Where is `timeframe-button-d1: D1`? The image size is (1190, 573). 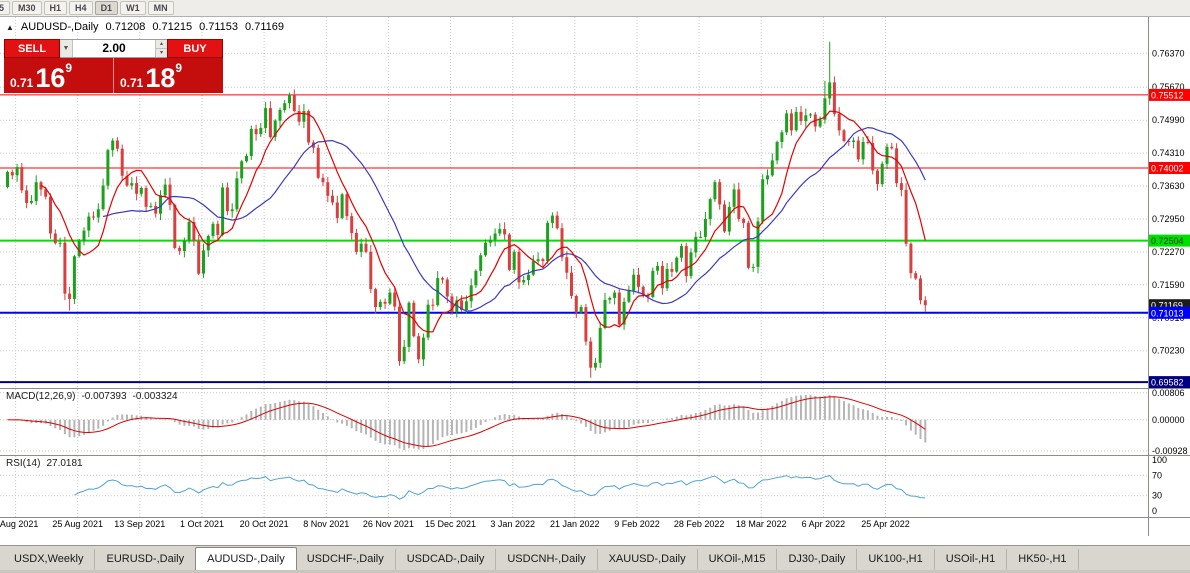
timeframe-button-d1: D1 is located at coordinates (106, 8).